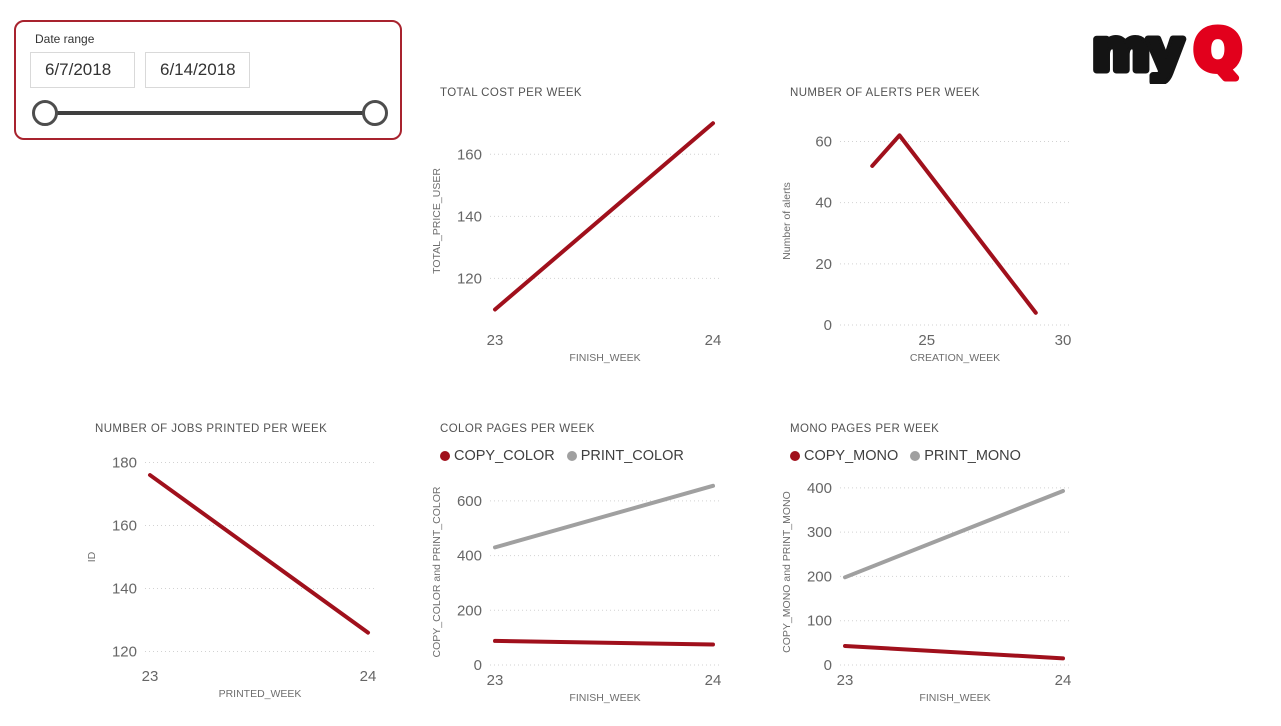 The image size is (1281, 726). Describe the element at coordinates (955, 358) in the screenshot. I see `x-axis-label: CREATION_WEEK` at that location.